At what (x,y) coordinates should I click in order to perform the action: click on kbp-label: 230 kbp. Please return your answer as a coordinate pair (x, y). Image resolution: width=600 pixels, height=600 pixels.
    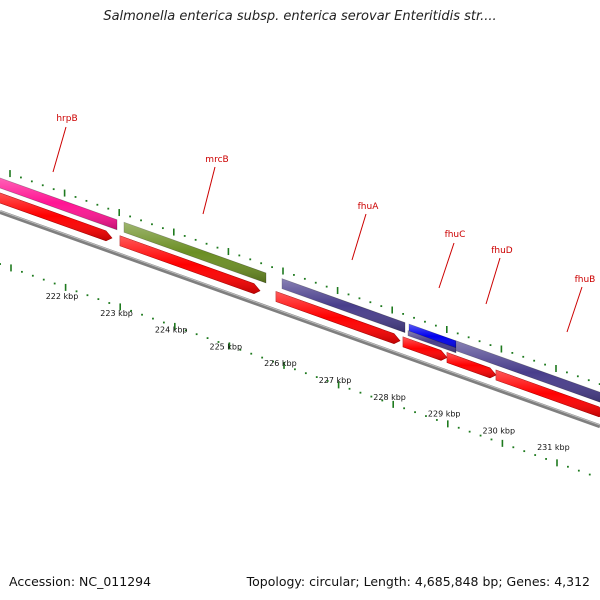
    Looking at the image, I should click on (498, 430).